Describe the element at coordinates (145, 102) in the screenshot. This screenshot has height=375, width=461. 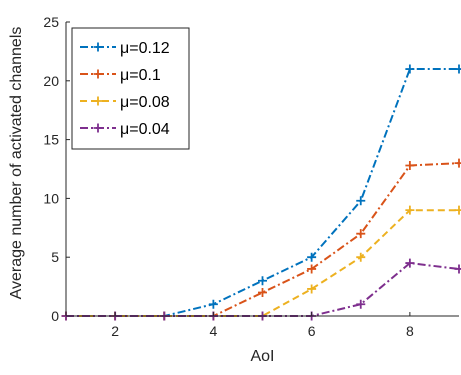
I see `legend-label: μ=0.08` at that location.